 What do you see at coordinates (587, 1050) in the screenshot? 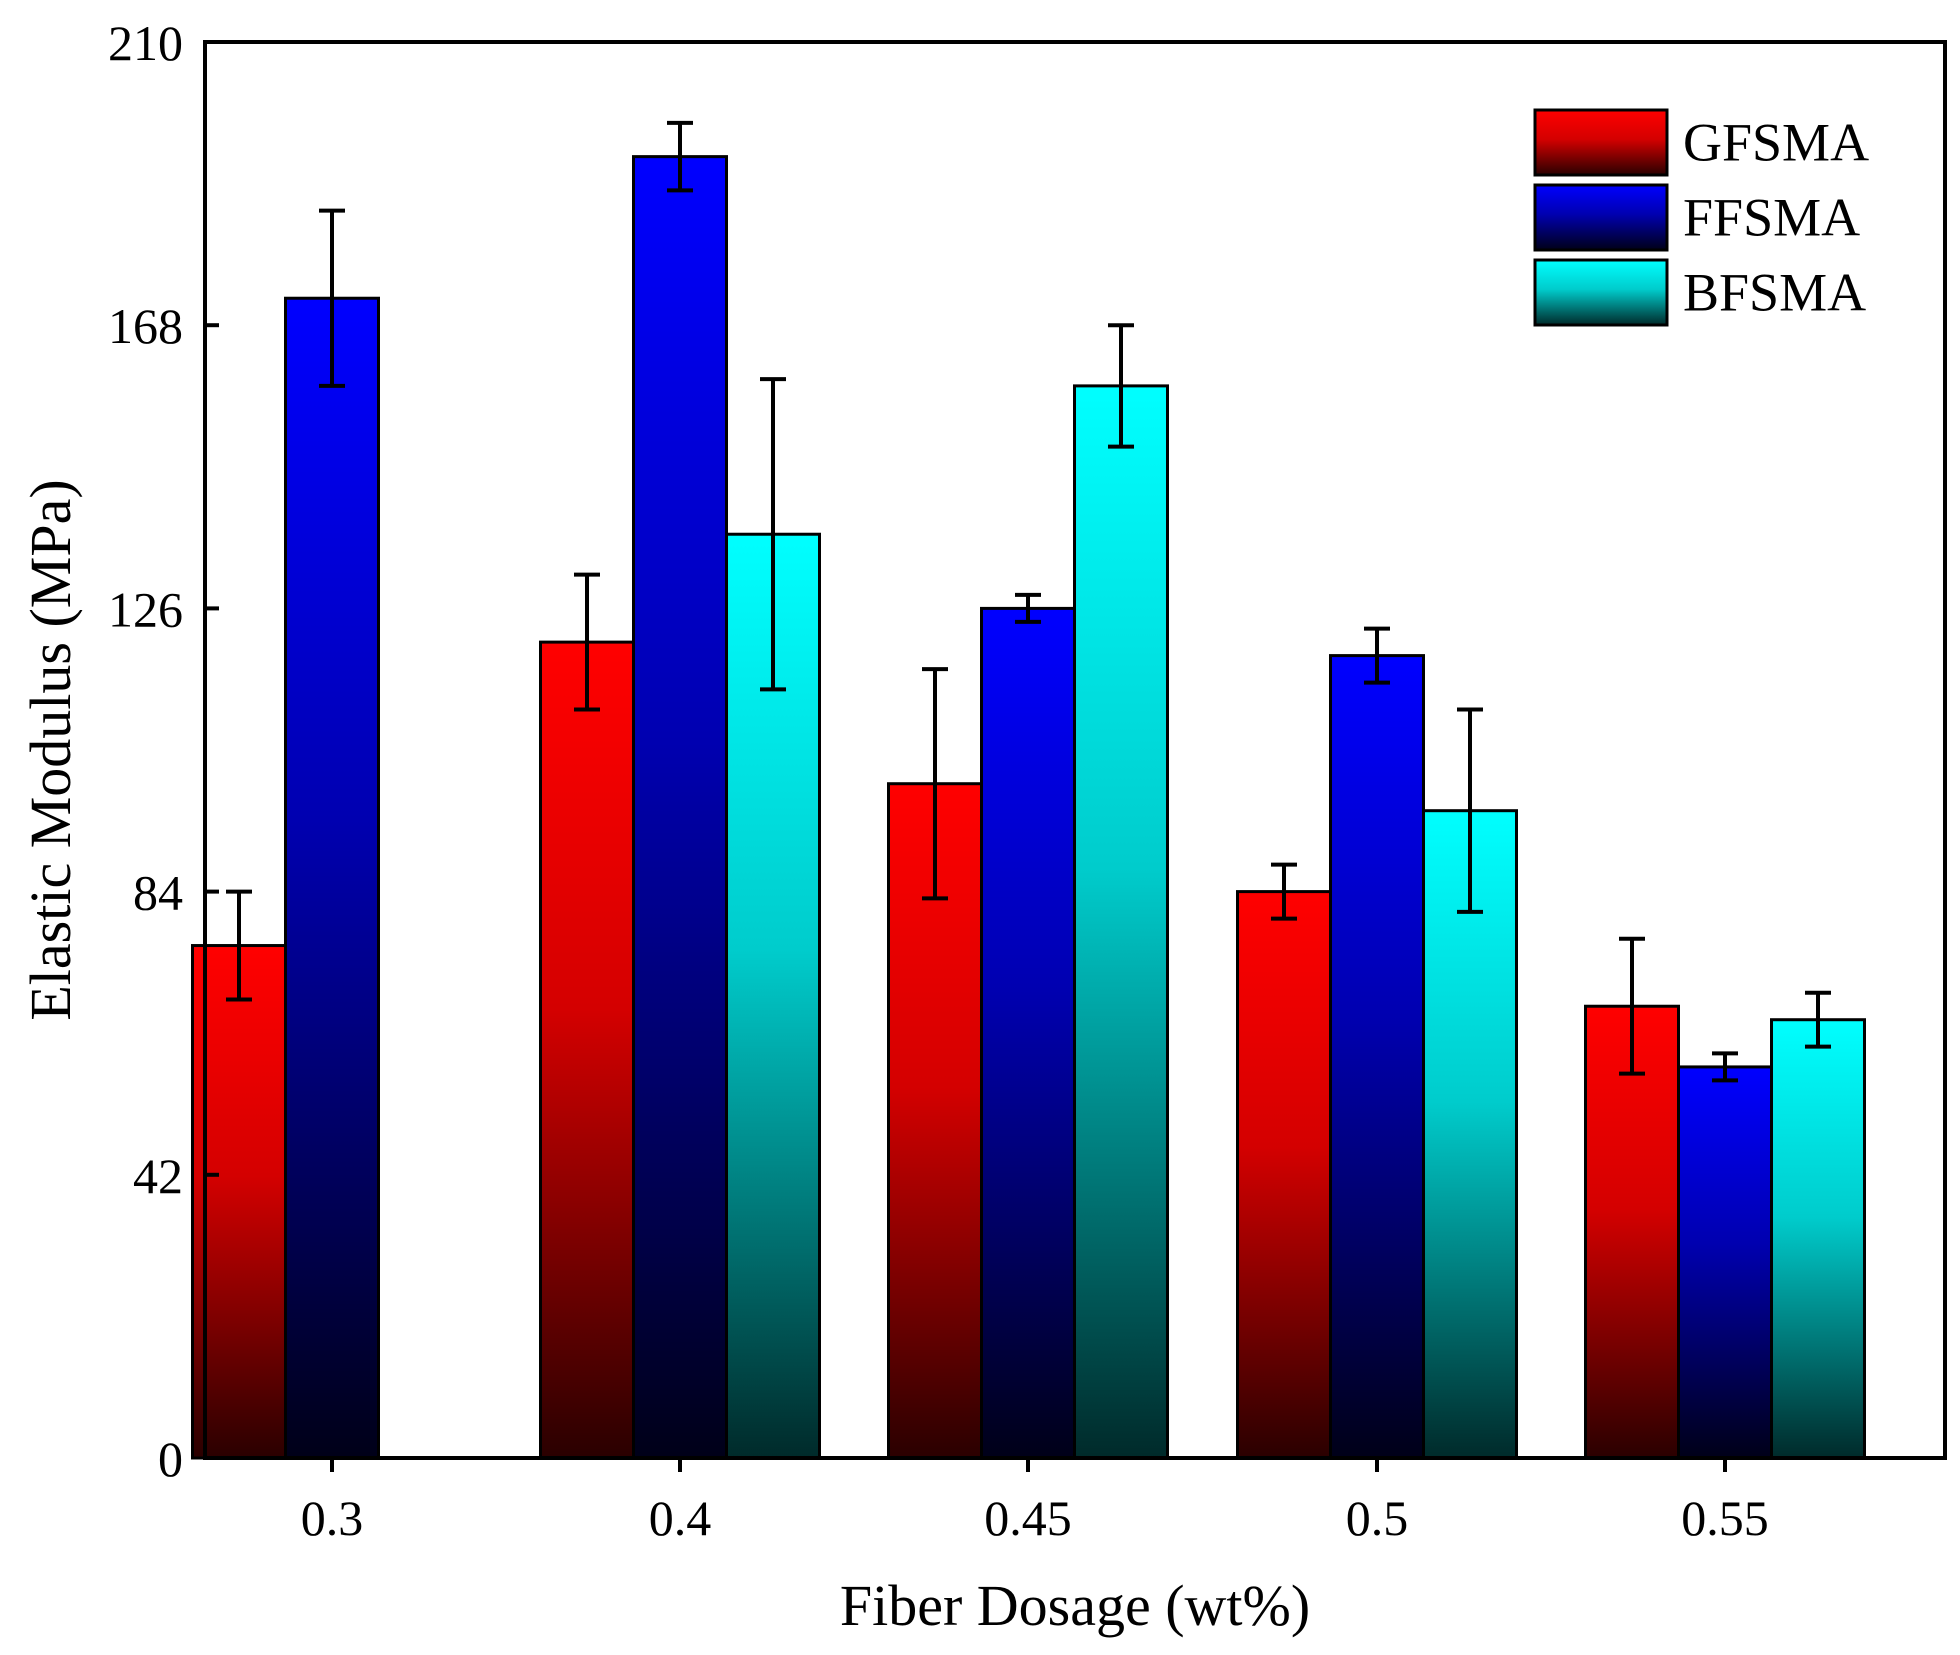
I see `bar-gfsma-0.4` at bounding box center [587, 1050].